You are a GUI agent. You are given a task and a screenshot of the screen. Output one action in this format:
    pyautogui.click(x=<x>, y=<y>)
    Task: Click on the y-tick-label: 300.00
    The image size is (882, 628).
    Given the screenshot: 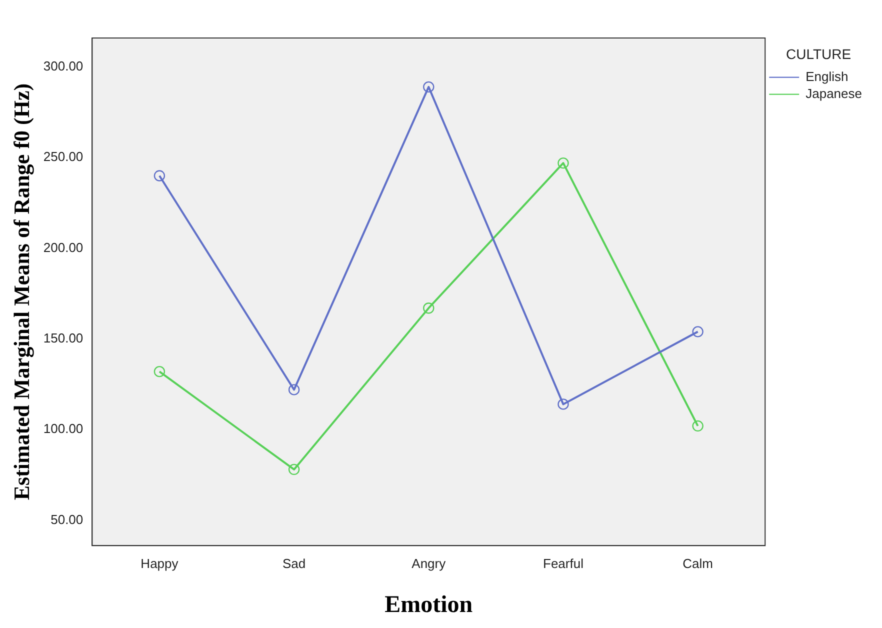 What is the action you would take?
    pyautogui.click(x=63, y=66)
    